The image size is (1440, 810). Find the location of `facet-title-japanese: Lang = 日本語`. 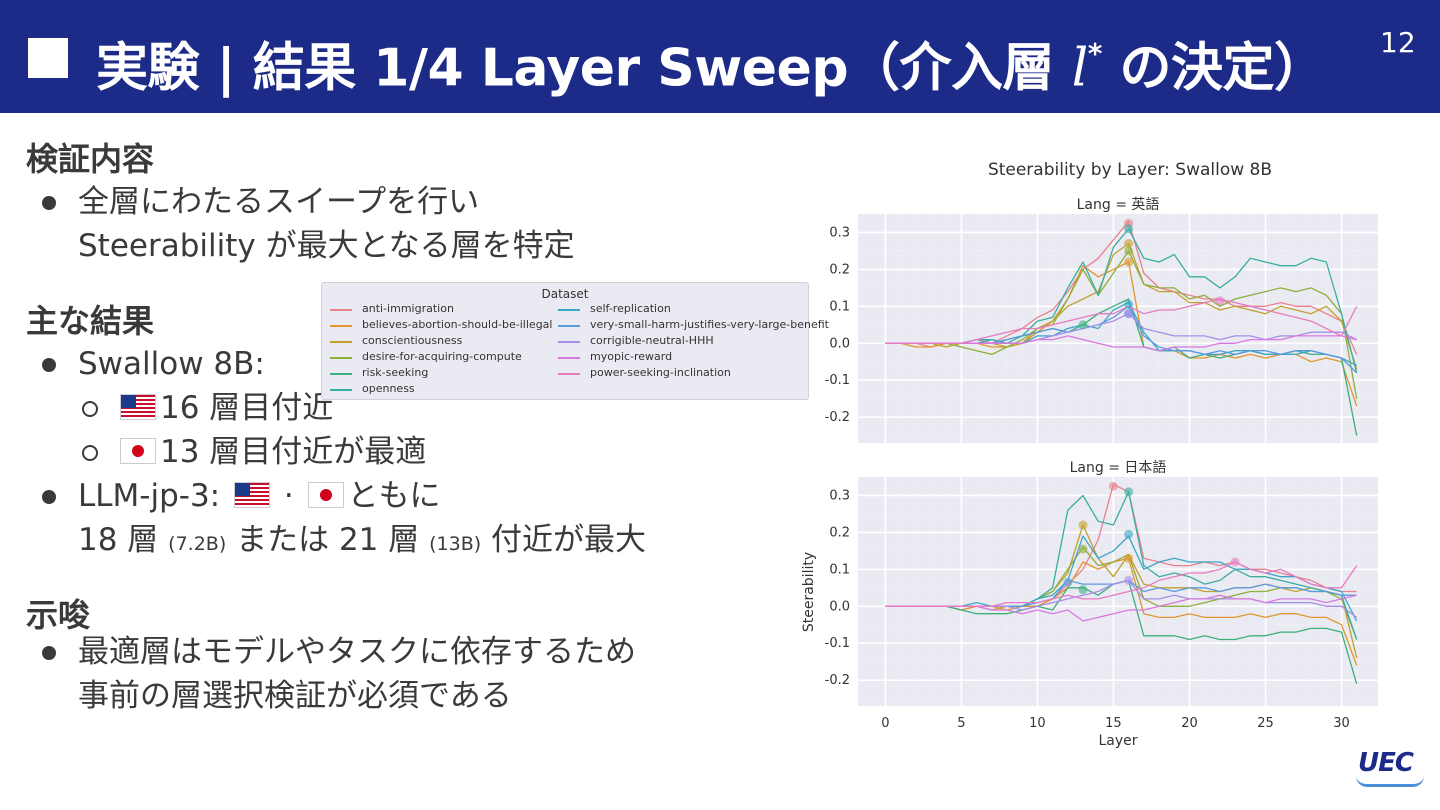

facet-title-japanese: Lang = 日本語 is located at coordinates (1118, 468).